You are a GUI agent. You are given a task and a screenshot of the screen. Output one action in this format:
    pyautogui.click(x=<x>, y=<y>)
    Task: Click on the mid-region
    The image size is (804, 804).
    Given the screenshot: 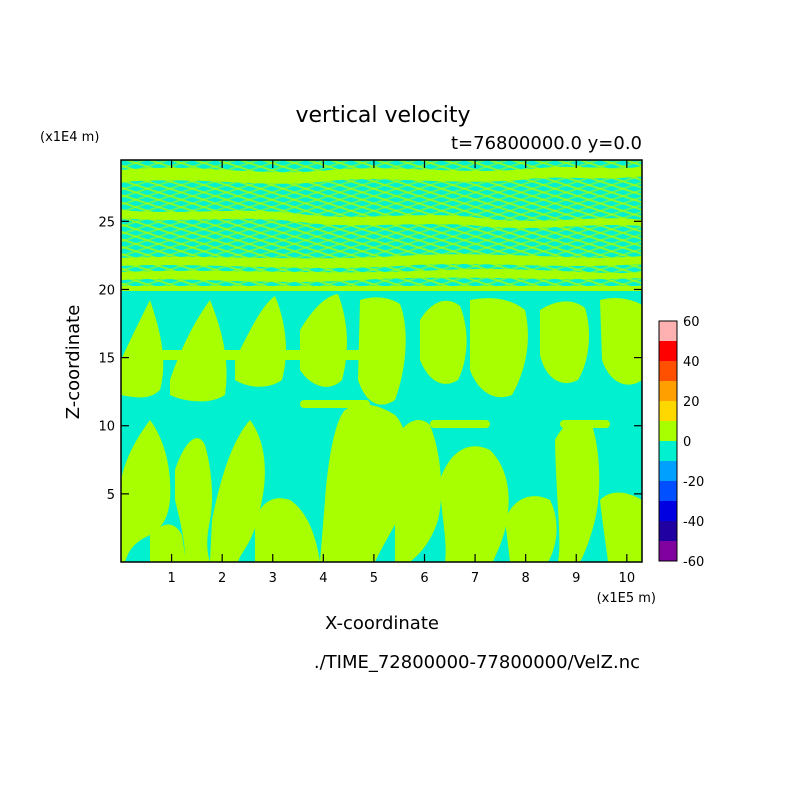 What is the action you would take?
    pyautogui.click(x=381, y=361)
    